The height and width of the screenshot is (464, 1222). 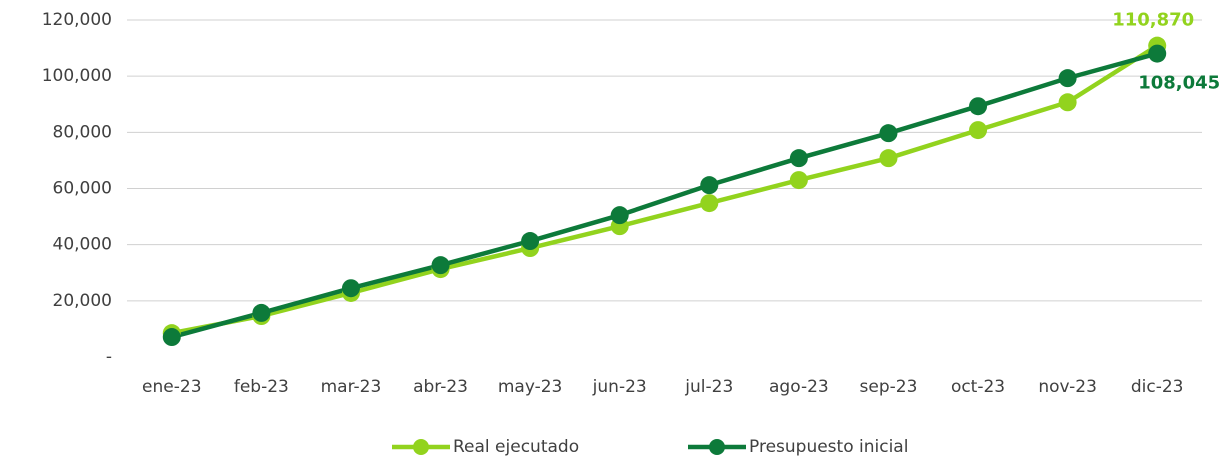 I want to click on x-tick-label: abr-23, so click(x=440, y=387).